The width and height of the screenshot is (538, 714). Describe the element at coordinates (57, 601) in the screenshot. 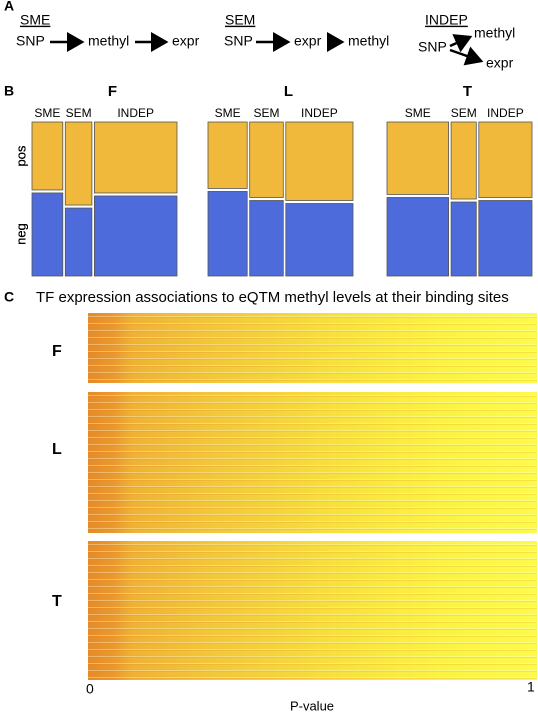

I see `row-label: T` at that location.